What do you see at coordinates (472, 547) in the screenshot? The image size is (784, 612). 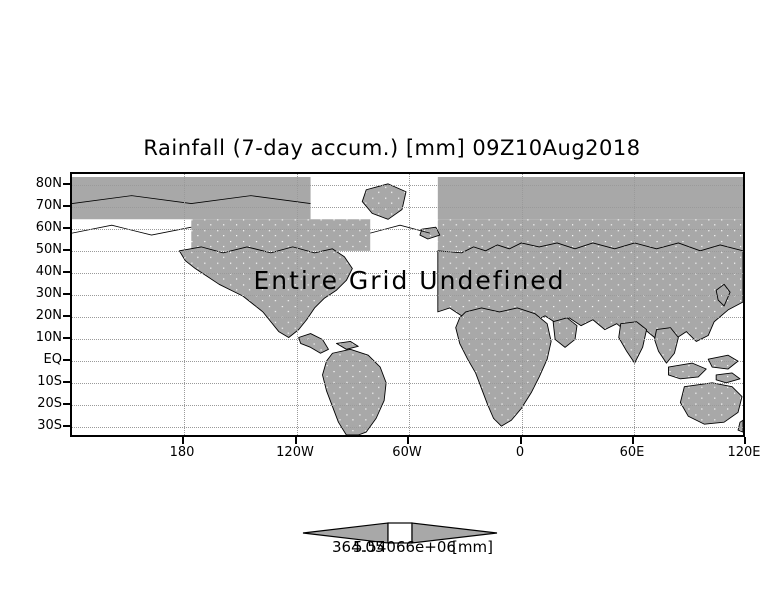 I see `colorbar-unit-label: [mm]` at bounding box center [472, 547].